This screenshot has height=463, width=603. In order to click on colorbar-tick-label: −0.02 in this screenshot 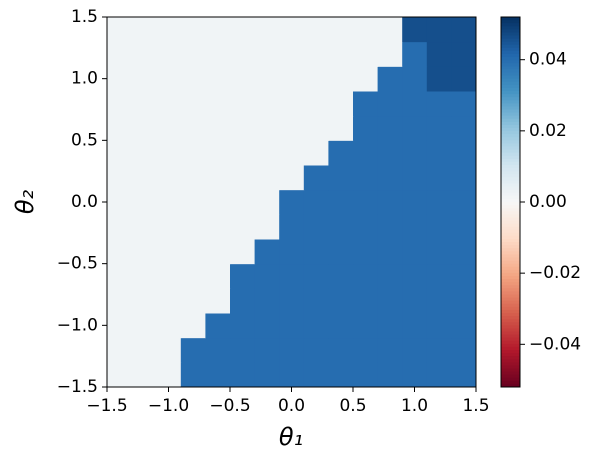, I will do `click(555, 273)`.